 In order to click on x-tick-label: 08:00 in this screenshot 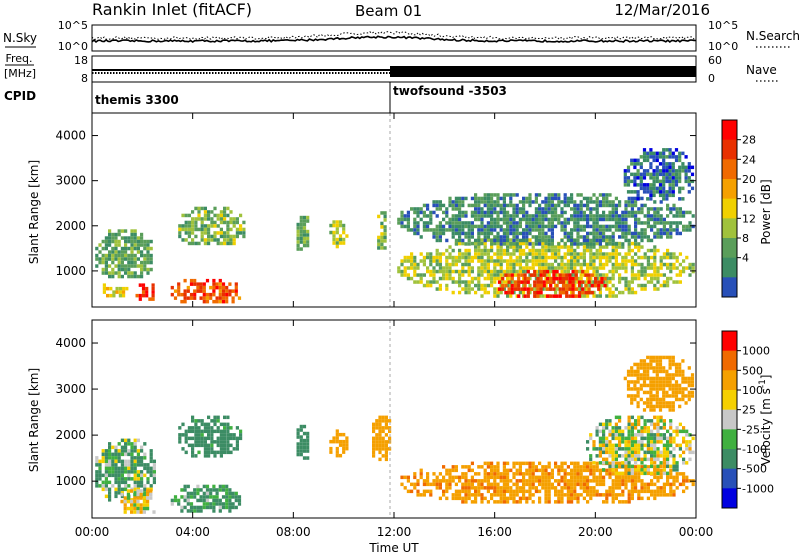, I will do `click(293, 532)`.